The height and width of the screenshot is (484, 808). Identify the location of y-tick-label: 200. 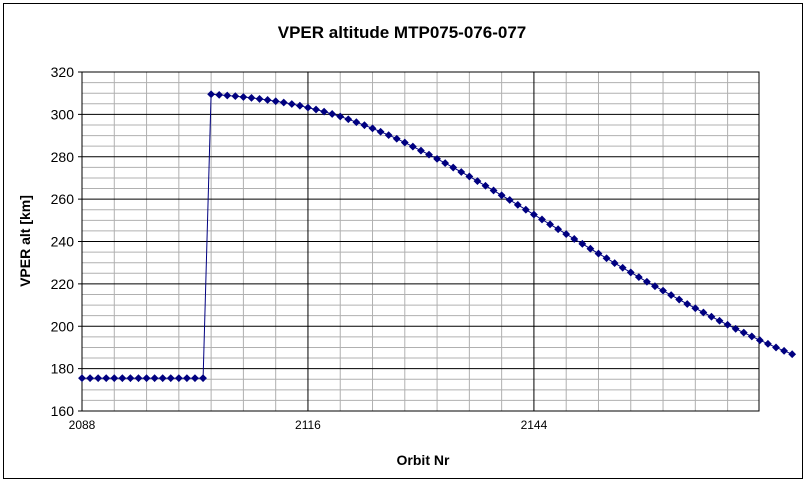
(63, 326).